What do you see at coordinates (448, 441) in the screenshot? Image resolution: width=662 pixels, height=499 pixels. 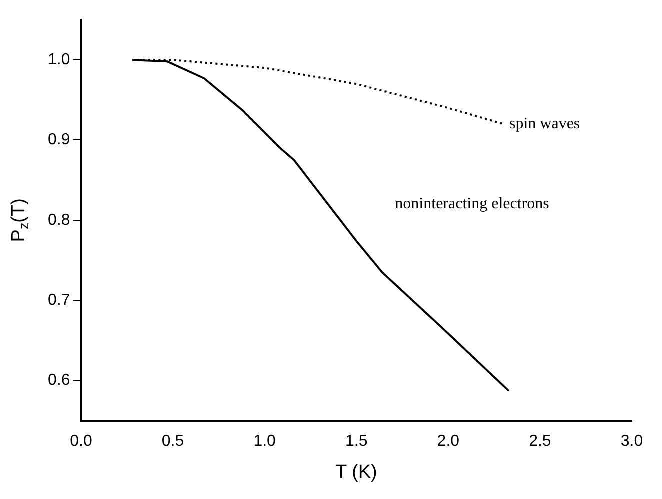 I see `x-tick-label: 2.0` at bounding box center [448, 441].